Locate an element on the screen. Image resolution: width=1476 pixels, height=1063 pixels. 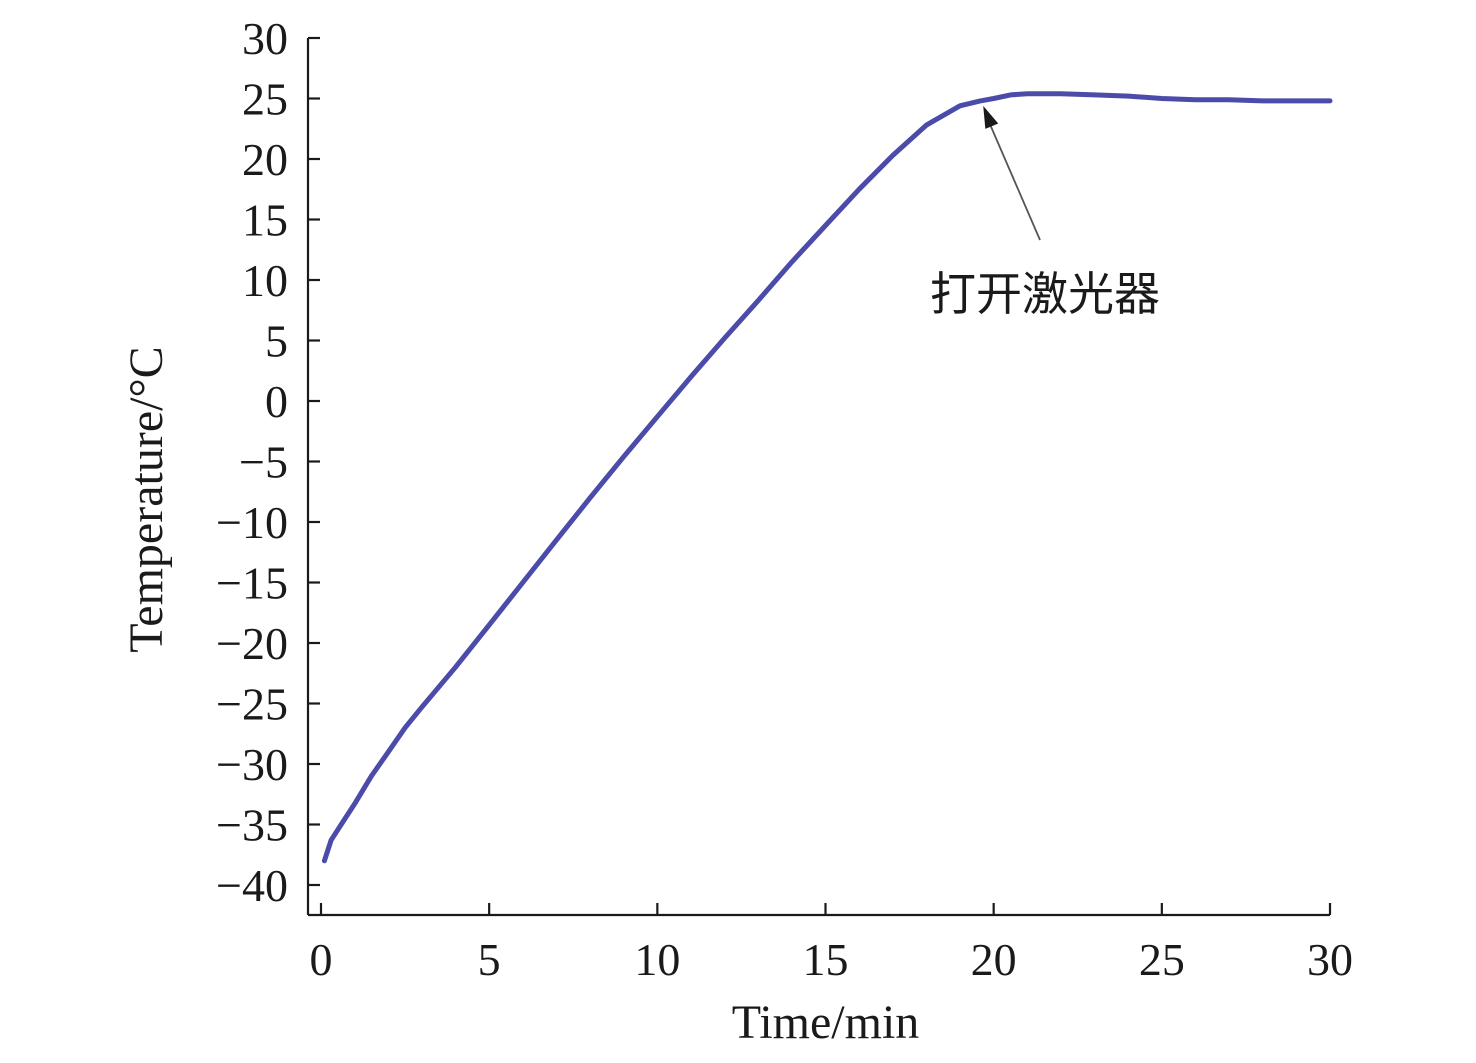
y-tick-label: 30 is located at coordinates (265, 38).